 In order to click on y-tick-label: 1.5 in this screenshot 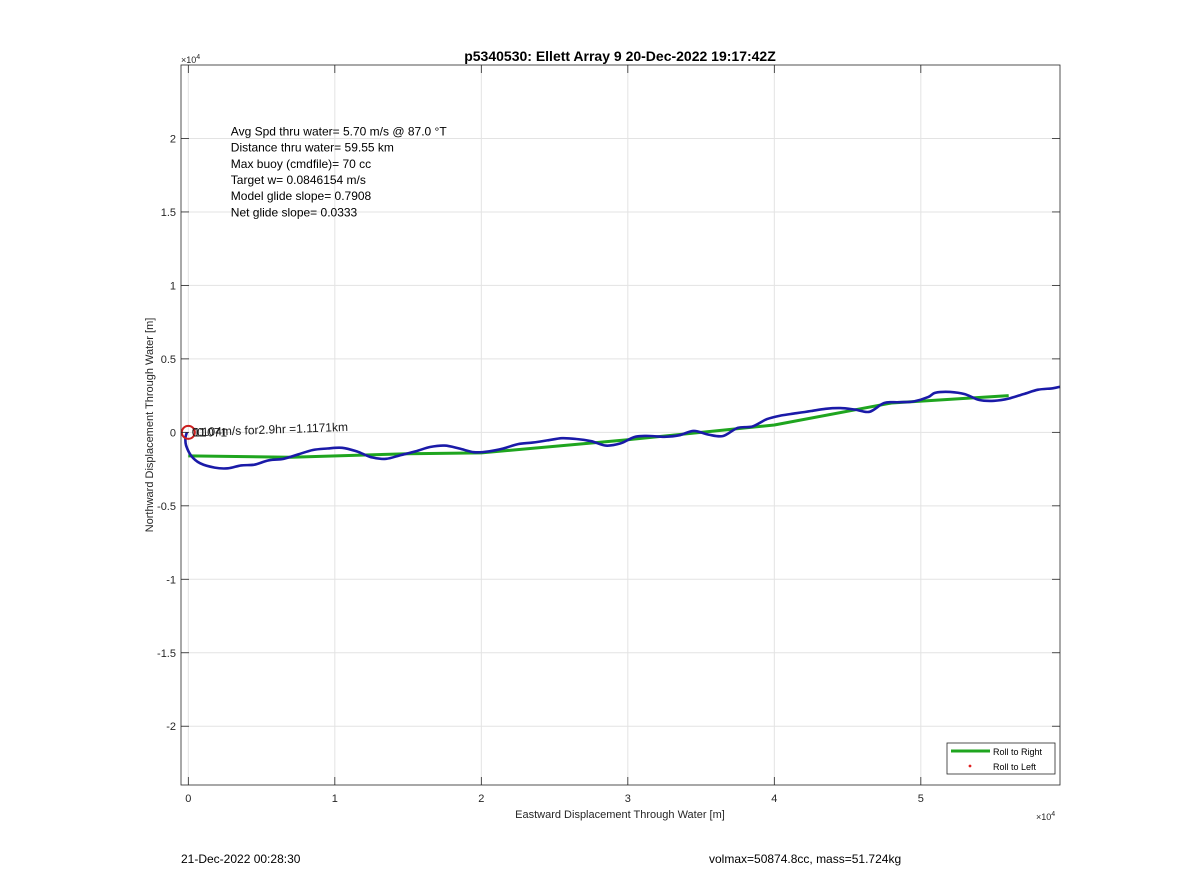, I will do `click(168, 213)`.